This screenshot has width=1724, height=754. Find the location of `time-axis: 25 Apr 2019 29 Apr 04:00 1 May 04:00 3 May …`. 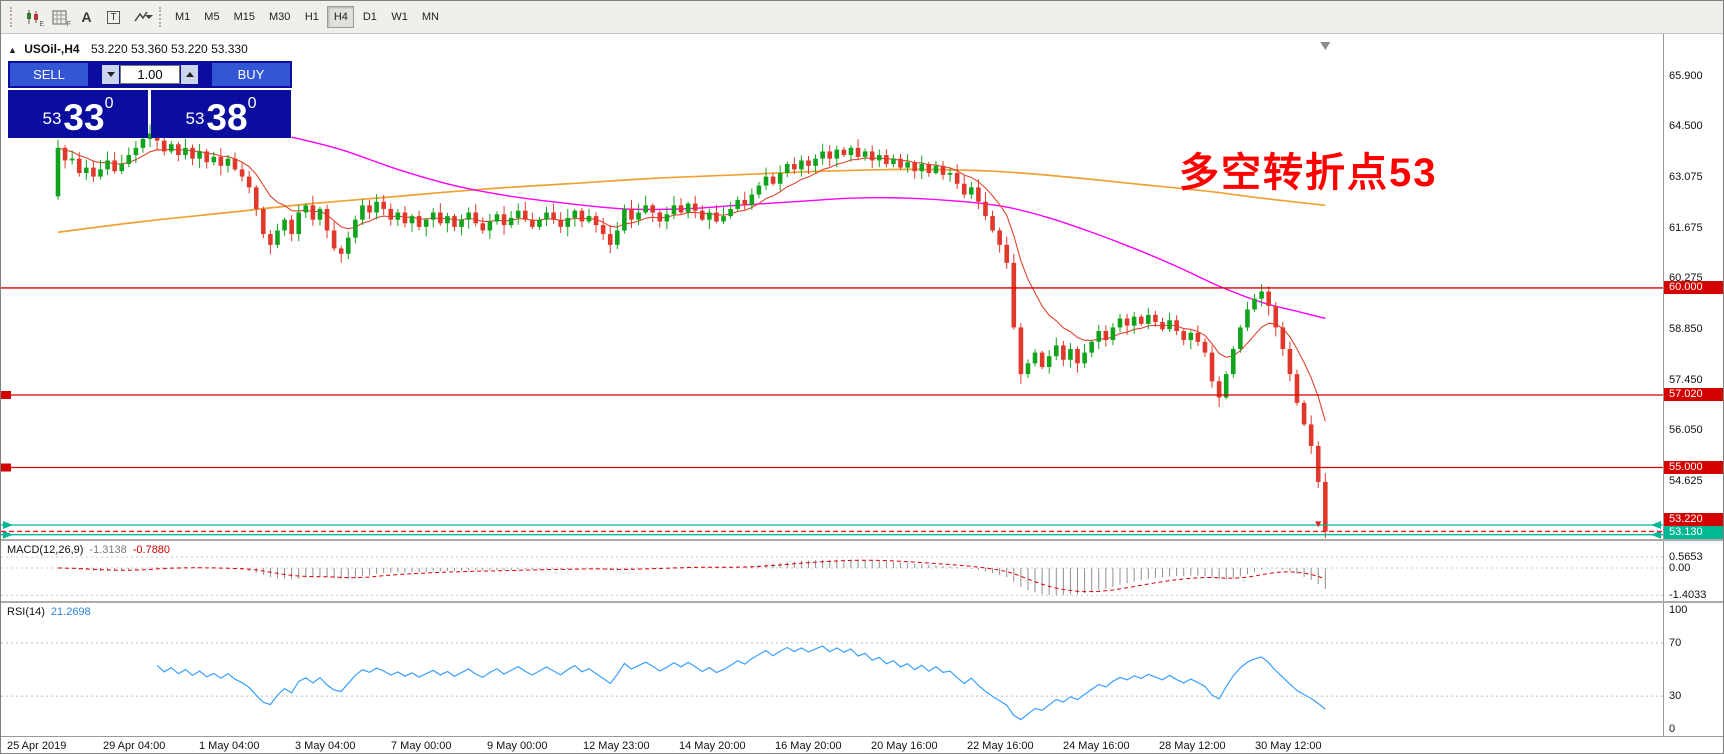

time-axis: 25 Apr 2019 29 Apr 04:00 1 May 04:00 3 May … is located at coordinates (862, 744).